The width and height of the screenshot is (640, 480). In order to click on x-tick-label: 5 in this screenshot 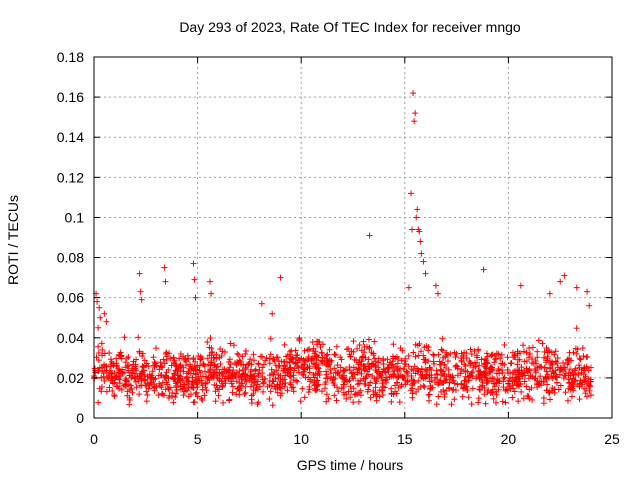, I will do `click(198, 439)`.